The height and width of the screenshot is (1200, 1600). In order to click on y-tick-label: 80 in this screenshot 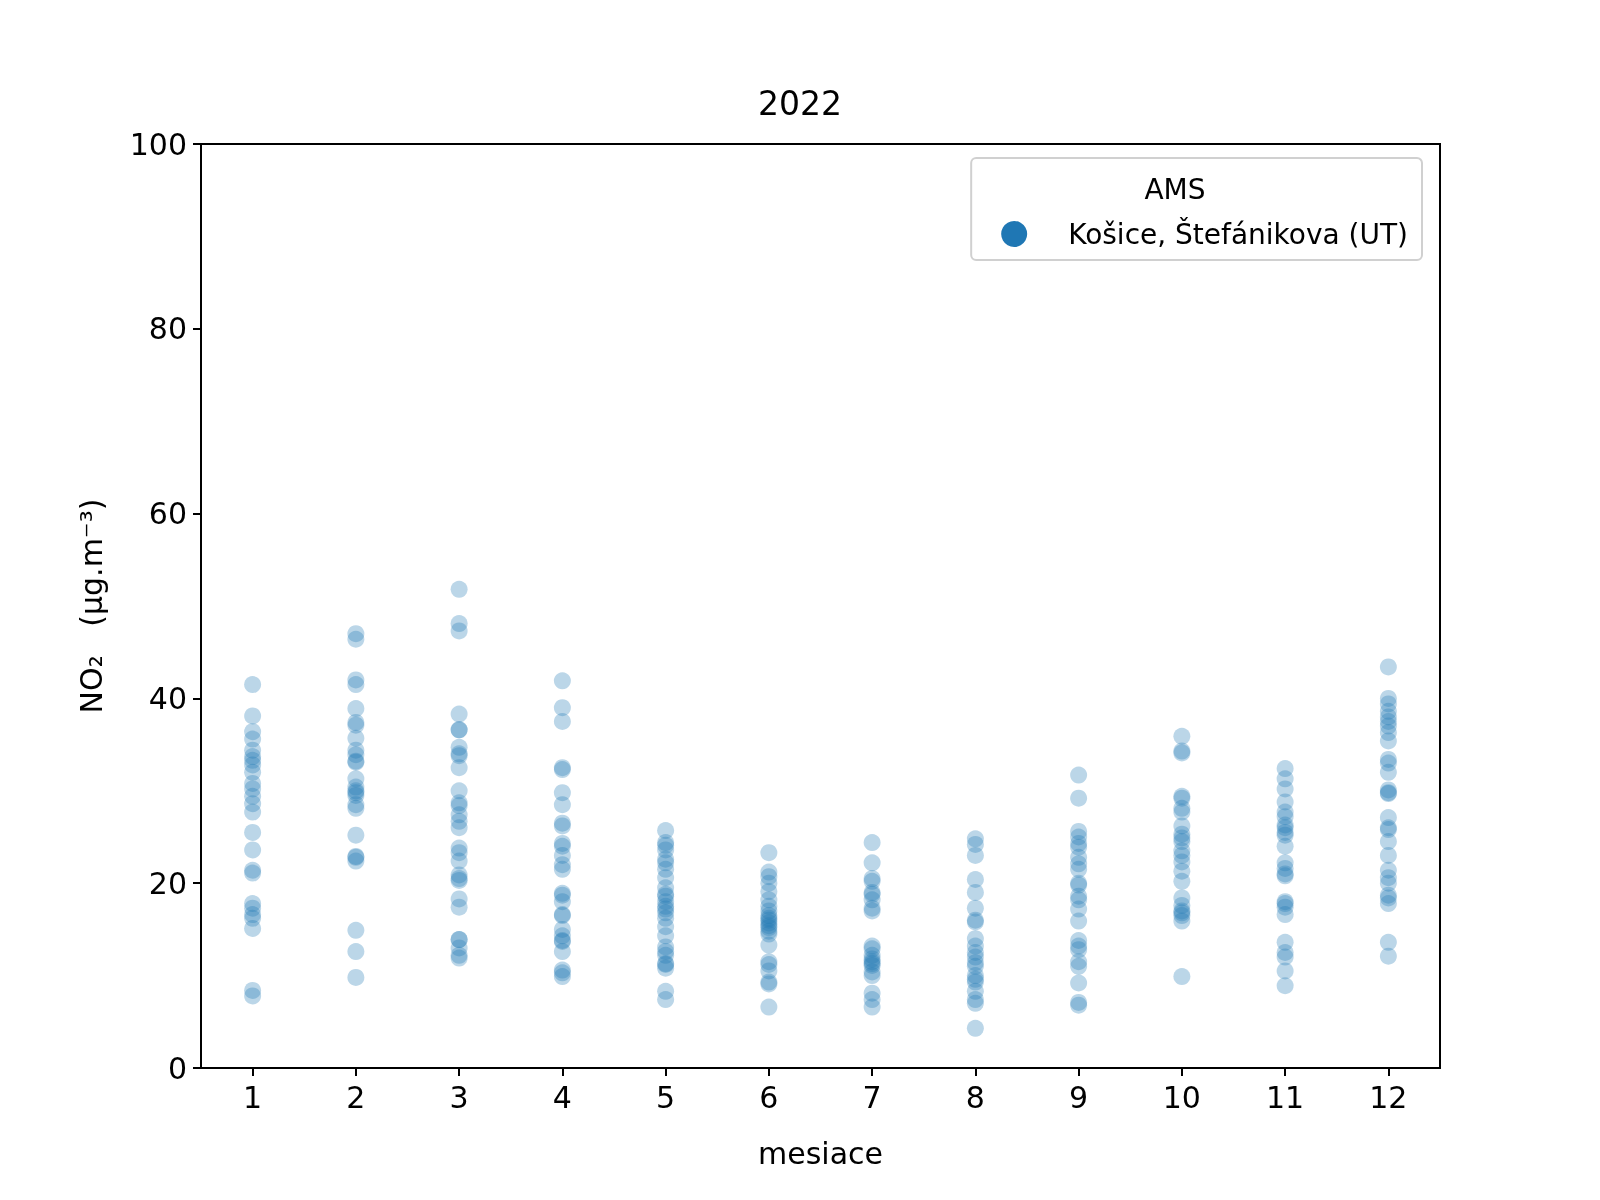, I will do `click(167, 329)`.